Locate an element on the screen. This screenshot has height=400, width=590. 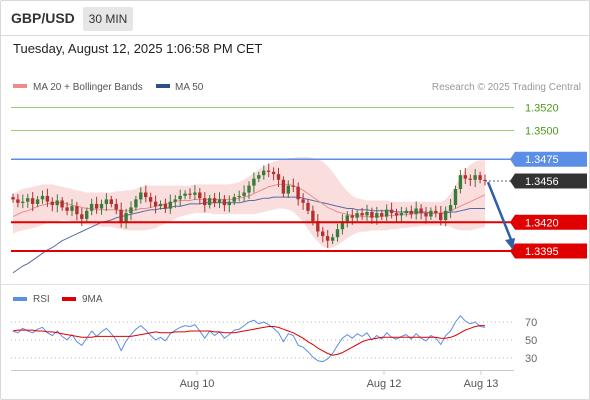
timestamp: Tuesday, August 12, 2025 1:06:58 PM CET is located at coordinates (138, 48).